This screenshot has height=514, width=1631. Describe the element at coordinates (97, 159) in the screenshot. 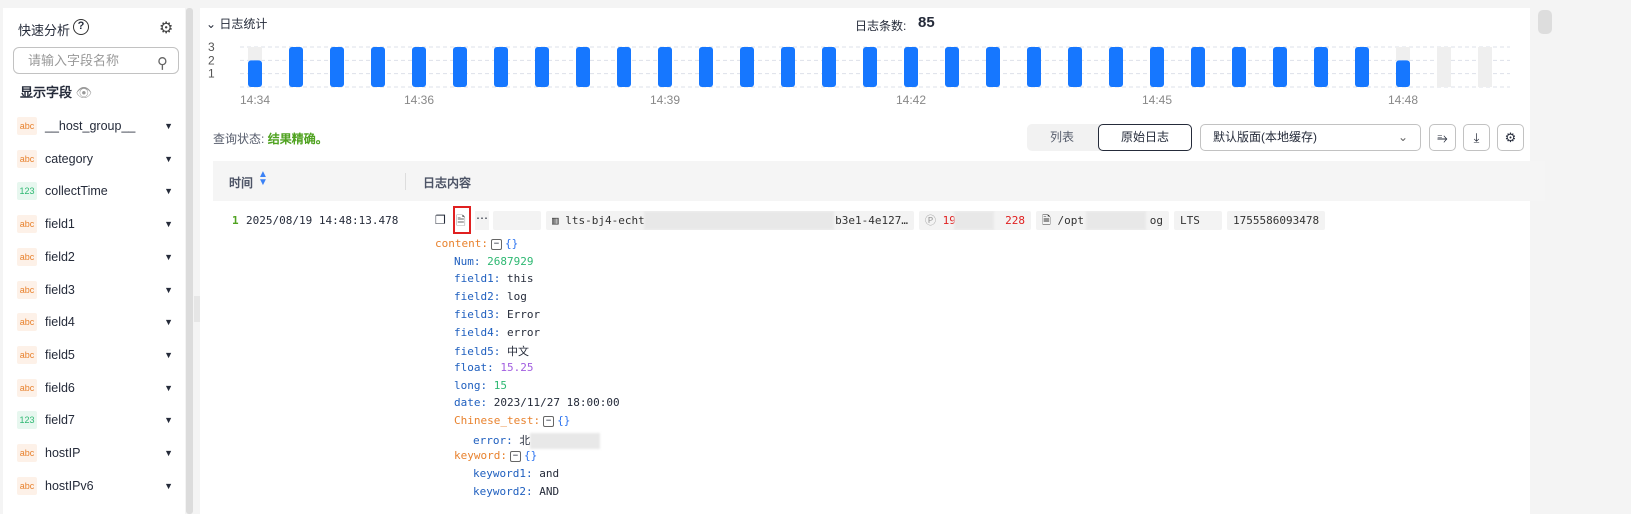

I see `field-item: abc category ▼` at that location.